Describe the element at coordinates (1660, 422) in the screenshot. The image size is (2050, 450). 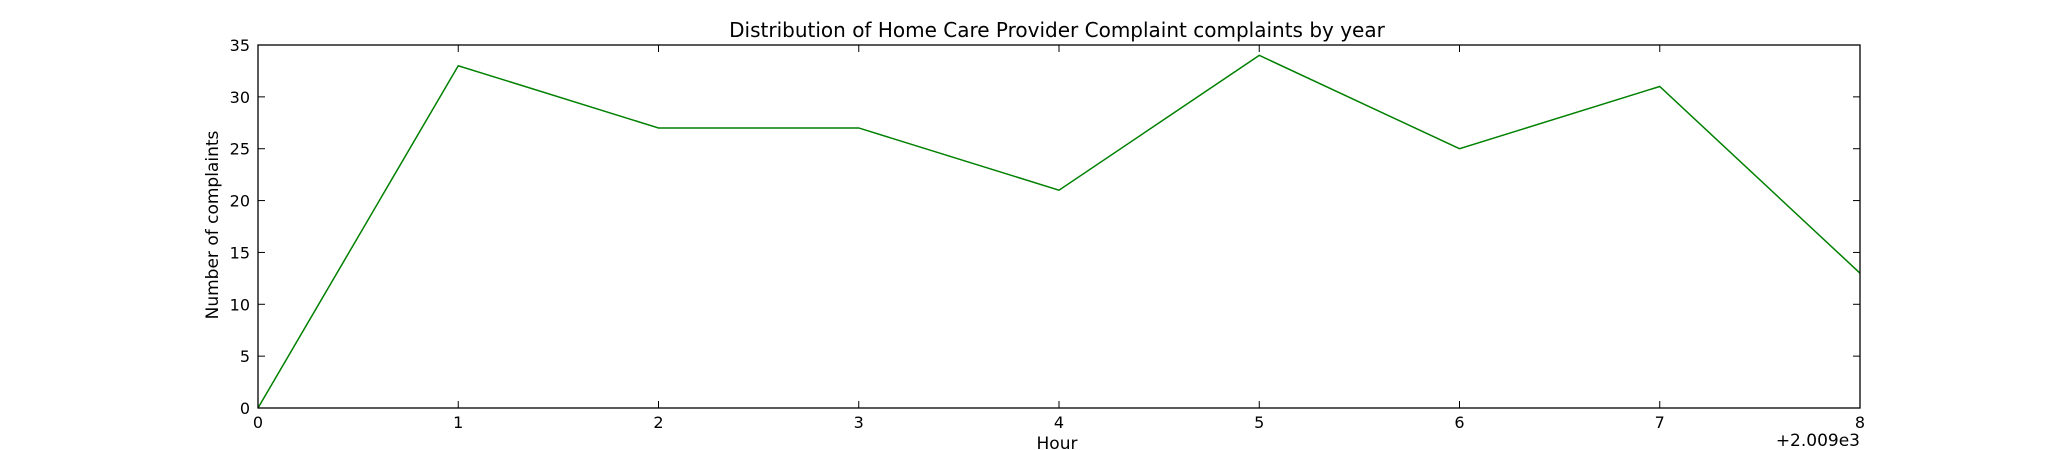
I see `x-tick-label: 7` at that location.